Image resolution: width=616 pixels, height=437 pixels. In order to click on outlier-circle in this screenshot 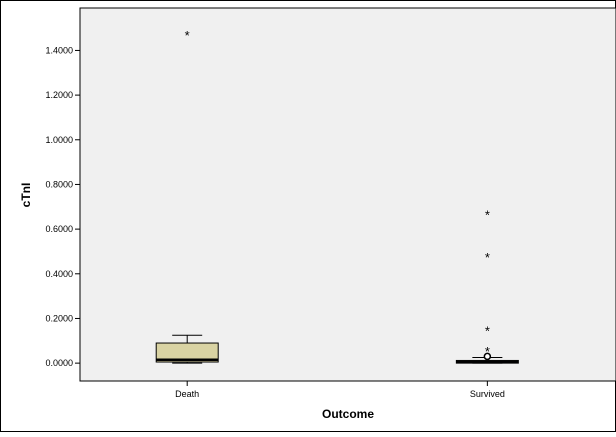, I will do `click(487, 356)`.